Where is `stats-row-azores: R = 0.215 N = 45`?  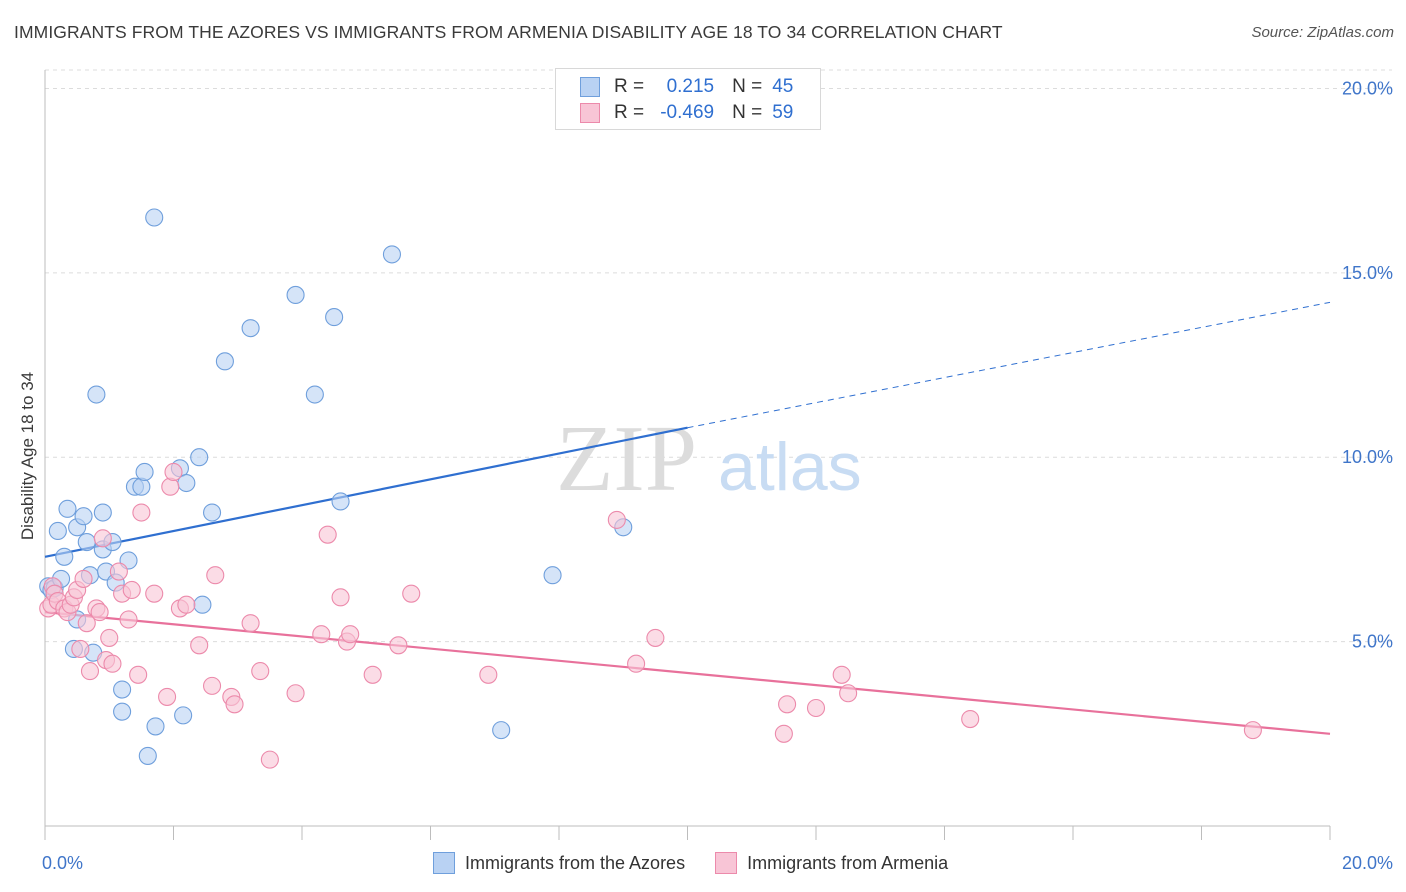
stats-row-azores: R = 0.215 N = 45 is located at coordinates (686, 87).